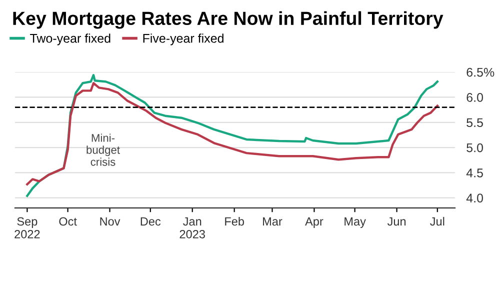 The width and height of the screenshot is (500, 286). I want to click on legend-label: Five-year fixed, so click(183, 40).